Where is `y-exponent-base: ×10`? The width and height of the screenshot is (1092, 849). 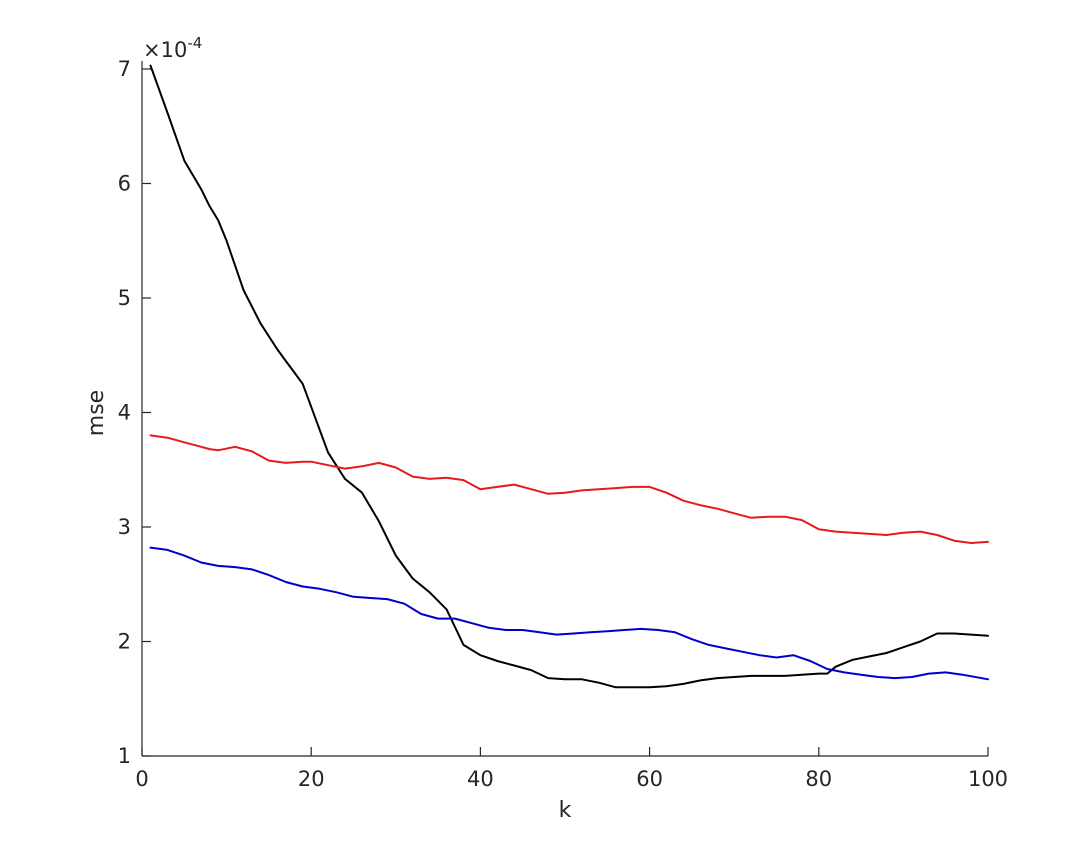 y-exponent-base: ×10 is located at coordinates (165, 50).